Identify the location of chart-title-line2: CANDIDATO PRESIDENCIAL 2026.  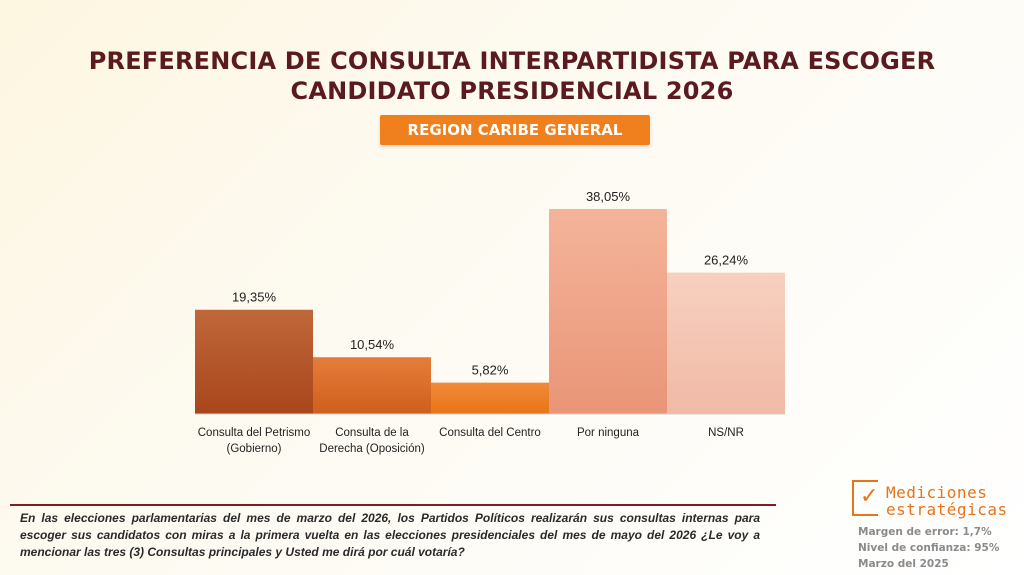
(512, 91).